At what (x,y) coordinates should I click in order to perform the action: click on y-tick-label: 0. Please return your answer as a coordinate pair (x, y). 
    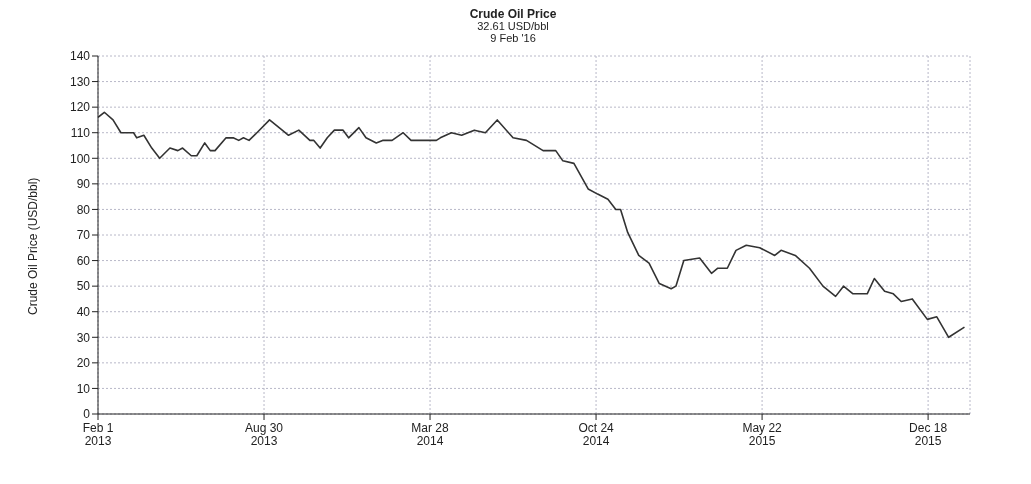
    Looking at the image, I should click on (87, 414).